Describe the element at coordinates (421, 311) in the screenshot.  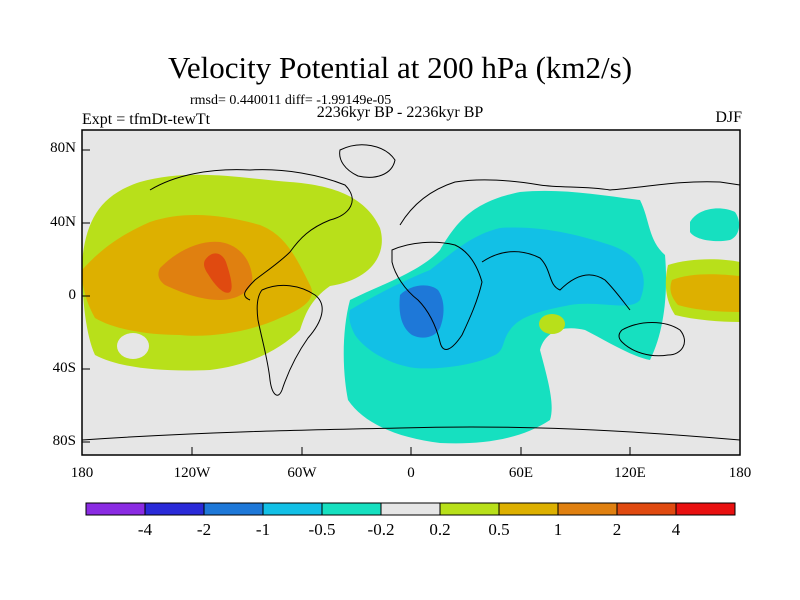
I see `contour-neg-1-africa` at that location.